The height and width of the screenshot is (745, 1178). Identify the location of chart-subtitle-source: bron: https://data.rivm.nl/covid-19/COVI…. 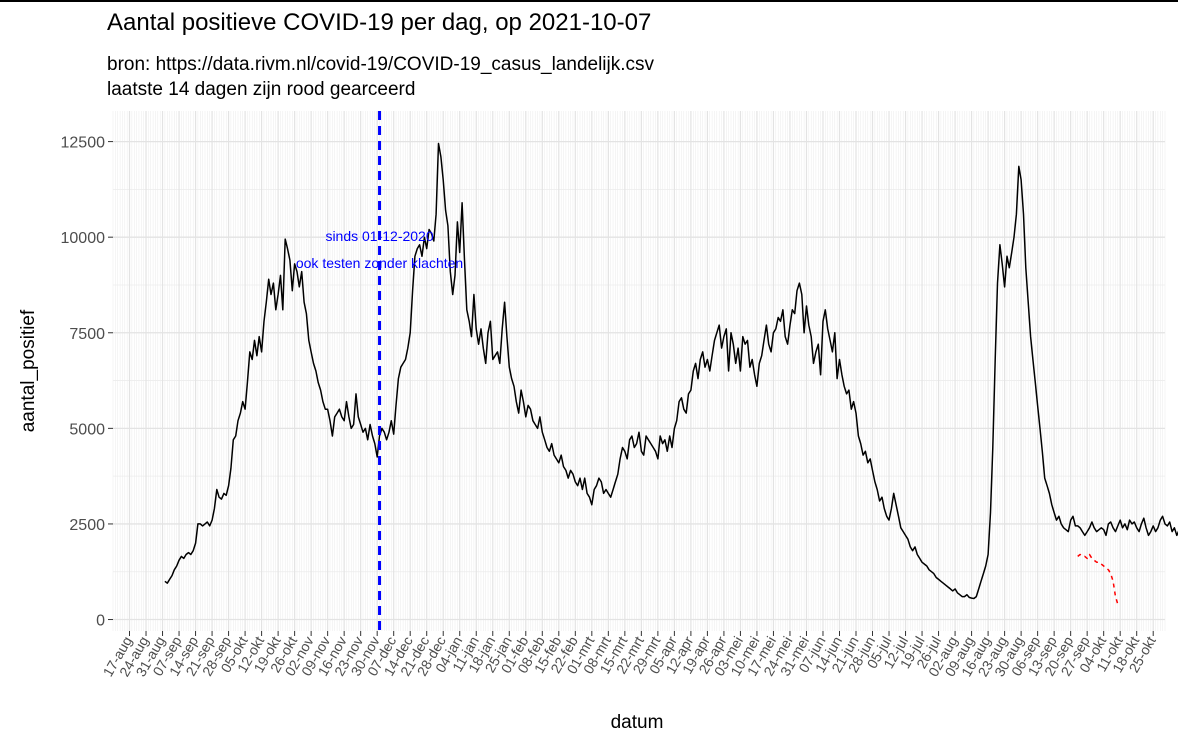
(381, 64).